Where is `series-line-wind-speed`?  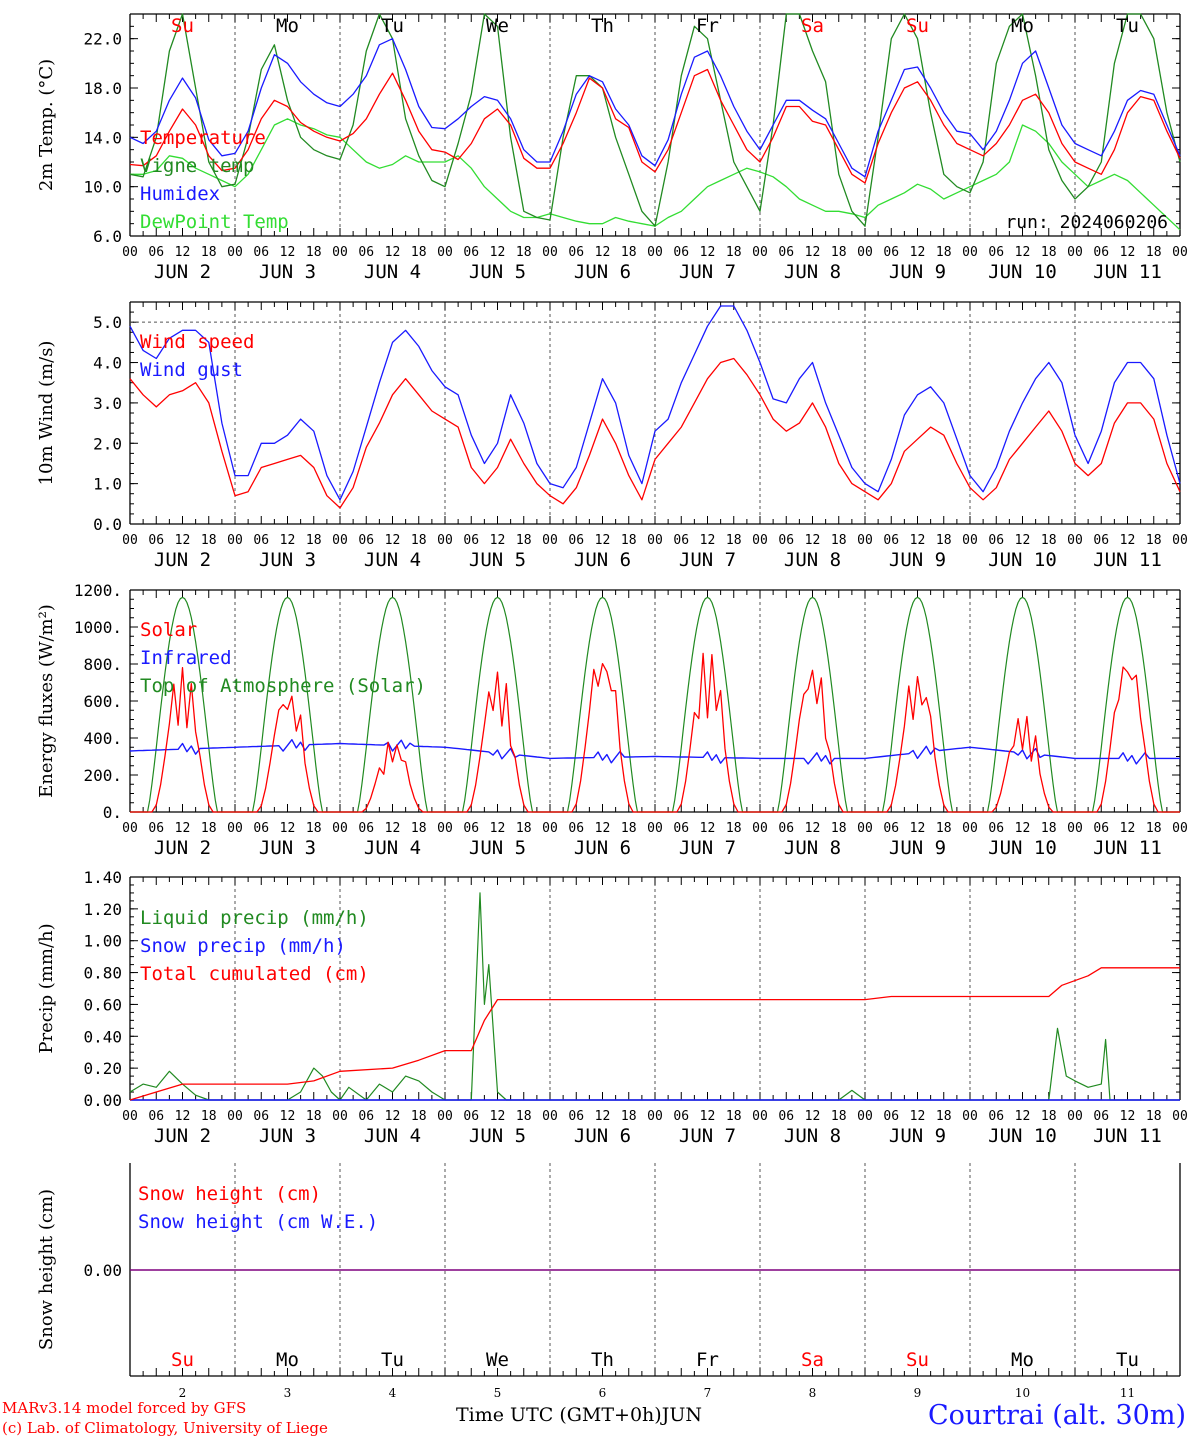 series-line-wind-speed is located at coordinates (655, 433).